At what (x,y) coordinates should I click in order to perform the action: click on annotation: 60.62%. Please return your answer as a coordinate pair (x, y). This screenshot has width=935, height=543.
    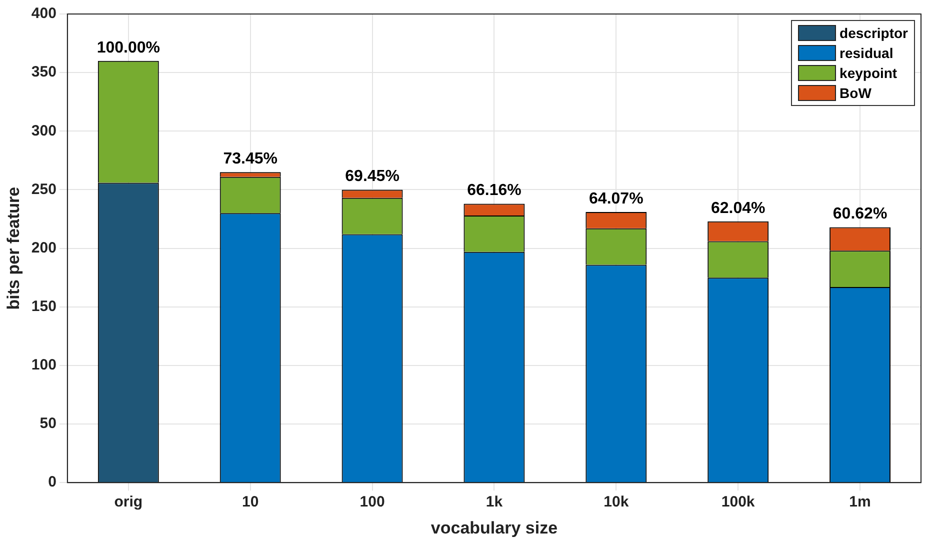
    Looking at the image, I should click on (860, 214).